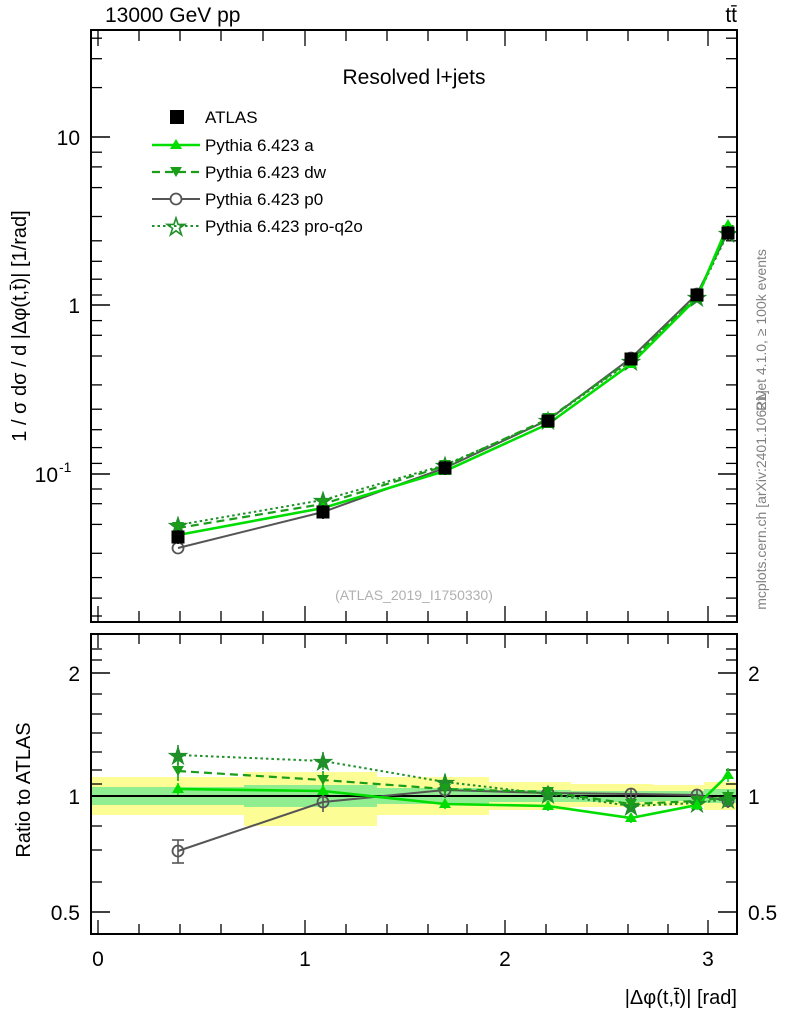 This screenshot has height=1024, width=786. Describe the element at coordinates (74, 306) in the screenshot. I see `main-ytick-label-1: 1` at that location.